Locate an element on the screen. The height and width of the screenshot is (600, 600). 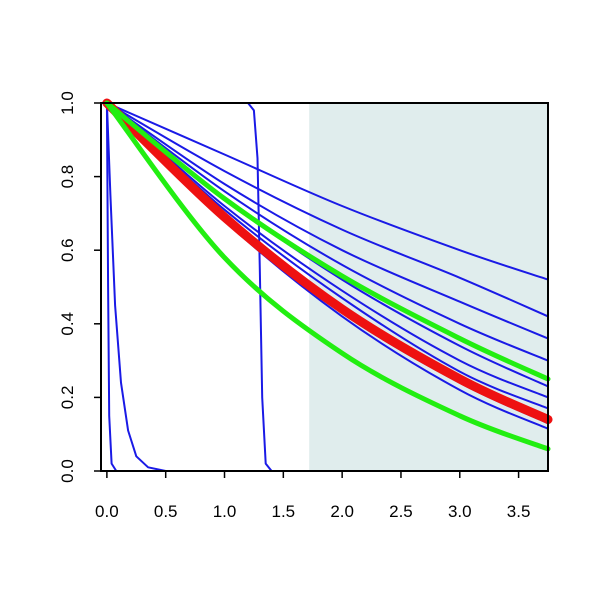
y-axis: 0.0 0.2 0.4 0.6 0.8 1.0 is located at coordinates (80, 287).